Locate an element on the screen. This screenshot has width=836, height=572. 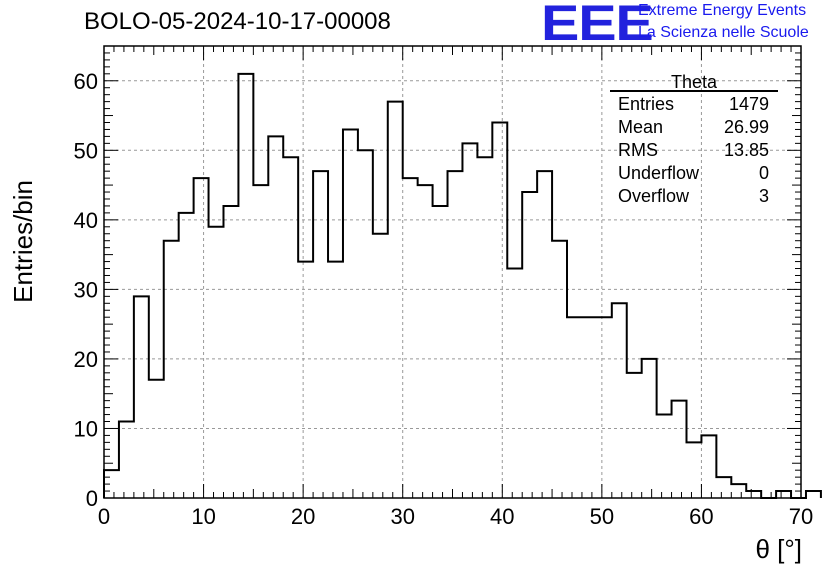
stats-value: 1479 is located at coordinates (749, 104).